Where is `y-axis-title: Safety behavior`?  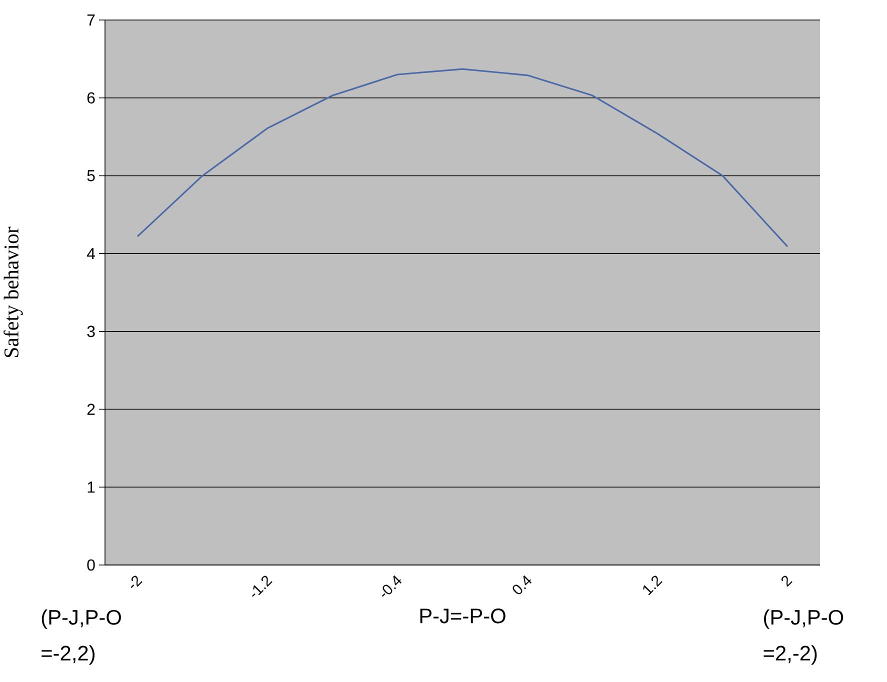 y-axis-title: Safety behavior is located at coordinates (13, 292).